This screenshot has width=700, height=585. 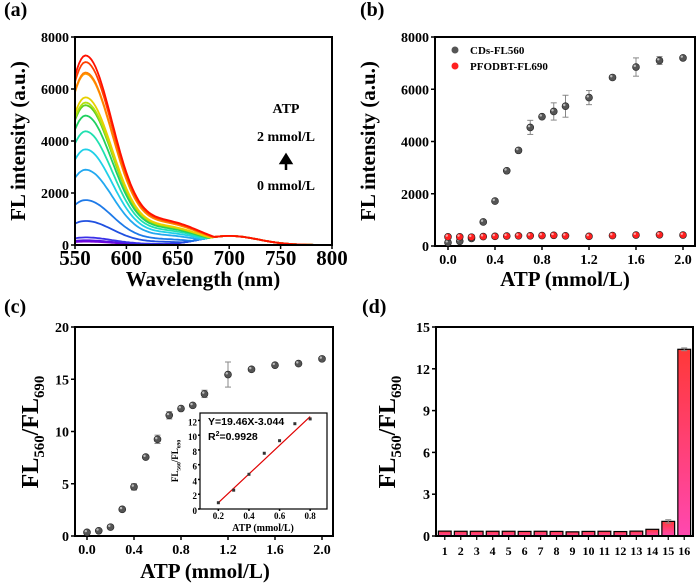 I want to click on inset-x-axis-tick-label: 0.8, so click(x=311, y=516).